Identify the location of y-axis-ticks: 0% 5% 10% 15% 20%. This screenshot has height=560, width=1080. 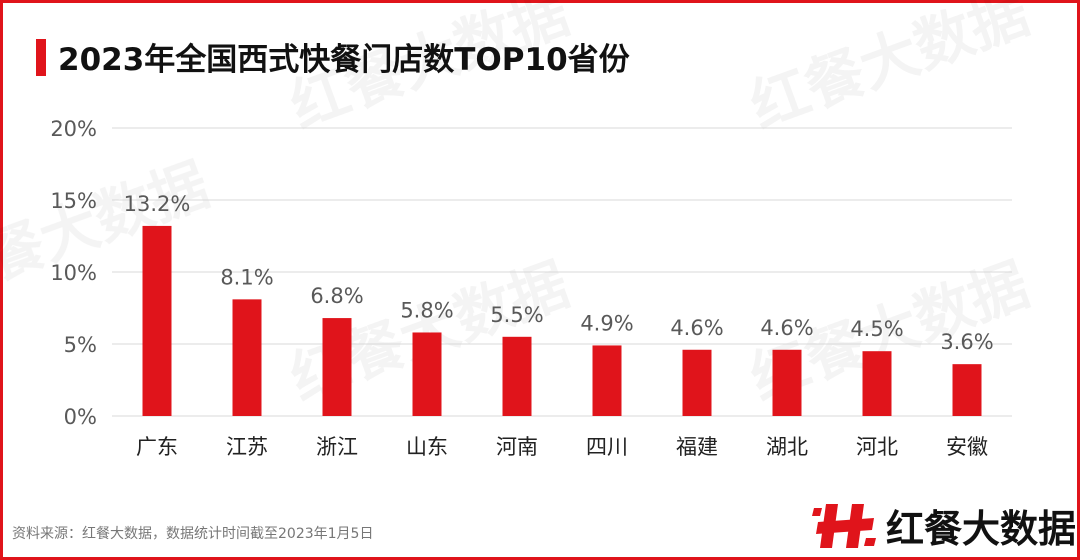
(73, 273).